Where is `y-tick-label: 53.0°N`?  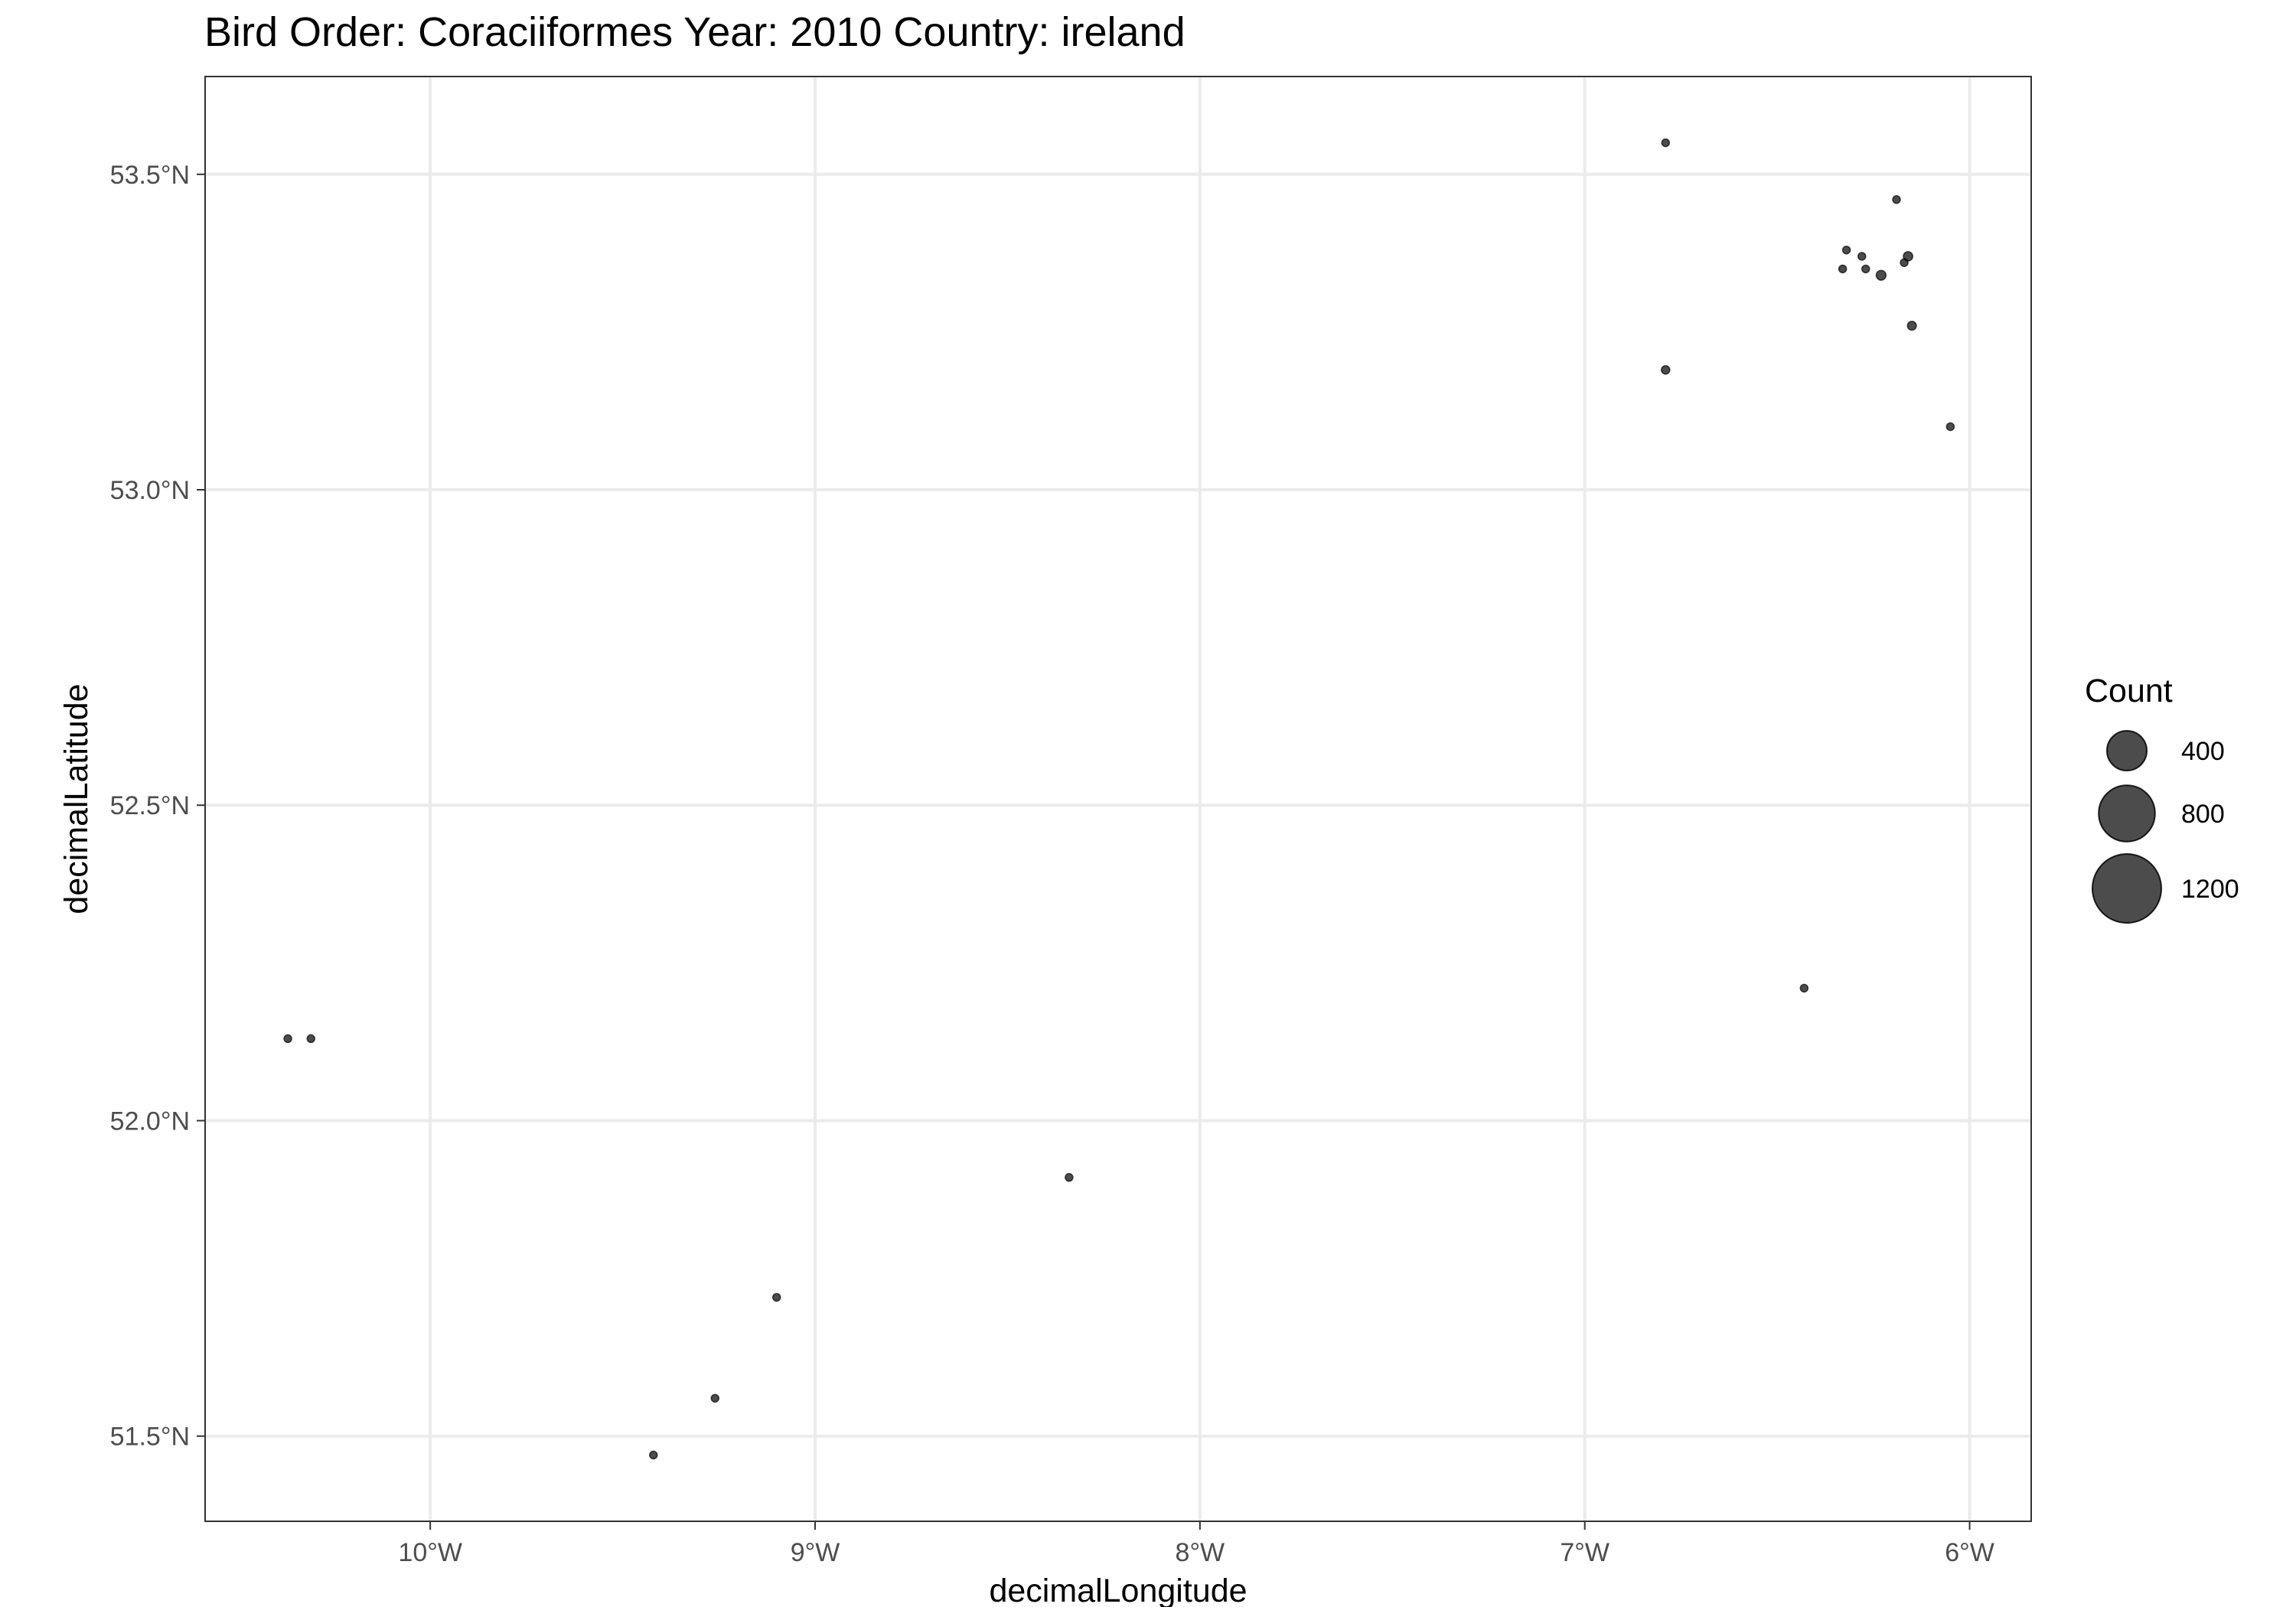 y-tick-label: 53.0°N is located at coordinates (150, 491).